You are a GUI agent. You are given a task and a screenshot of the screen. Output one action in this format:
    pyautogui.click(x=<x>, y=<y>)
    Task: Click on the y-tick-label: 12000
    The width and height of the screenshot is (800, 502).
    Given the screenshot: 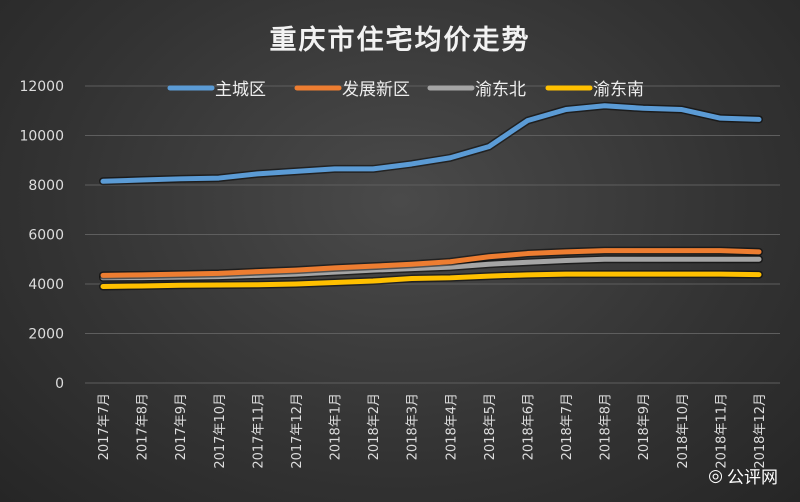 What is the action you would take?
    pyautogui.click(x=41, y=87)
    